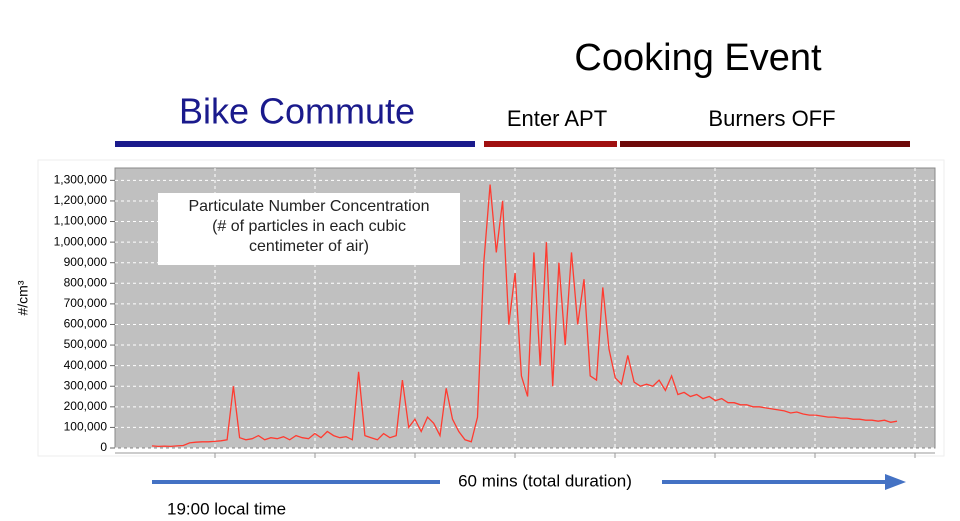 This screenshot has width=960, height=521. What do you see at coordinates (895, 482) in the screenshot?
I see `arrow-head` at bounding box center [895, 482].